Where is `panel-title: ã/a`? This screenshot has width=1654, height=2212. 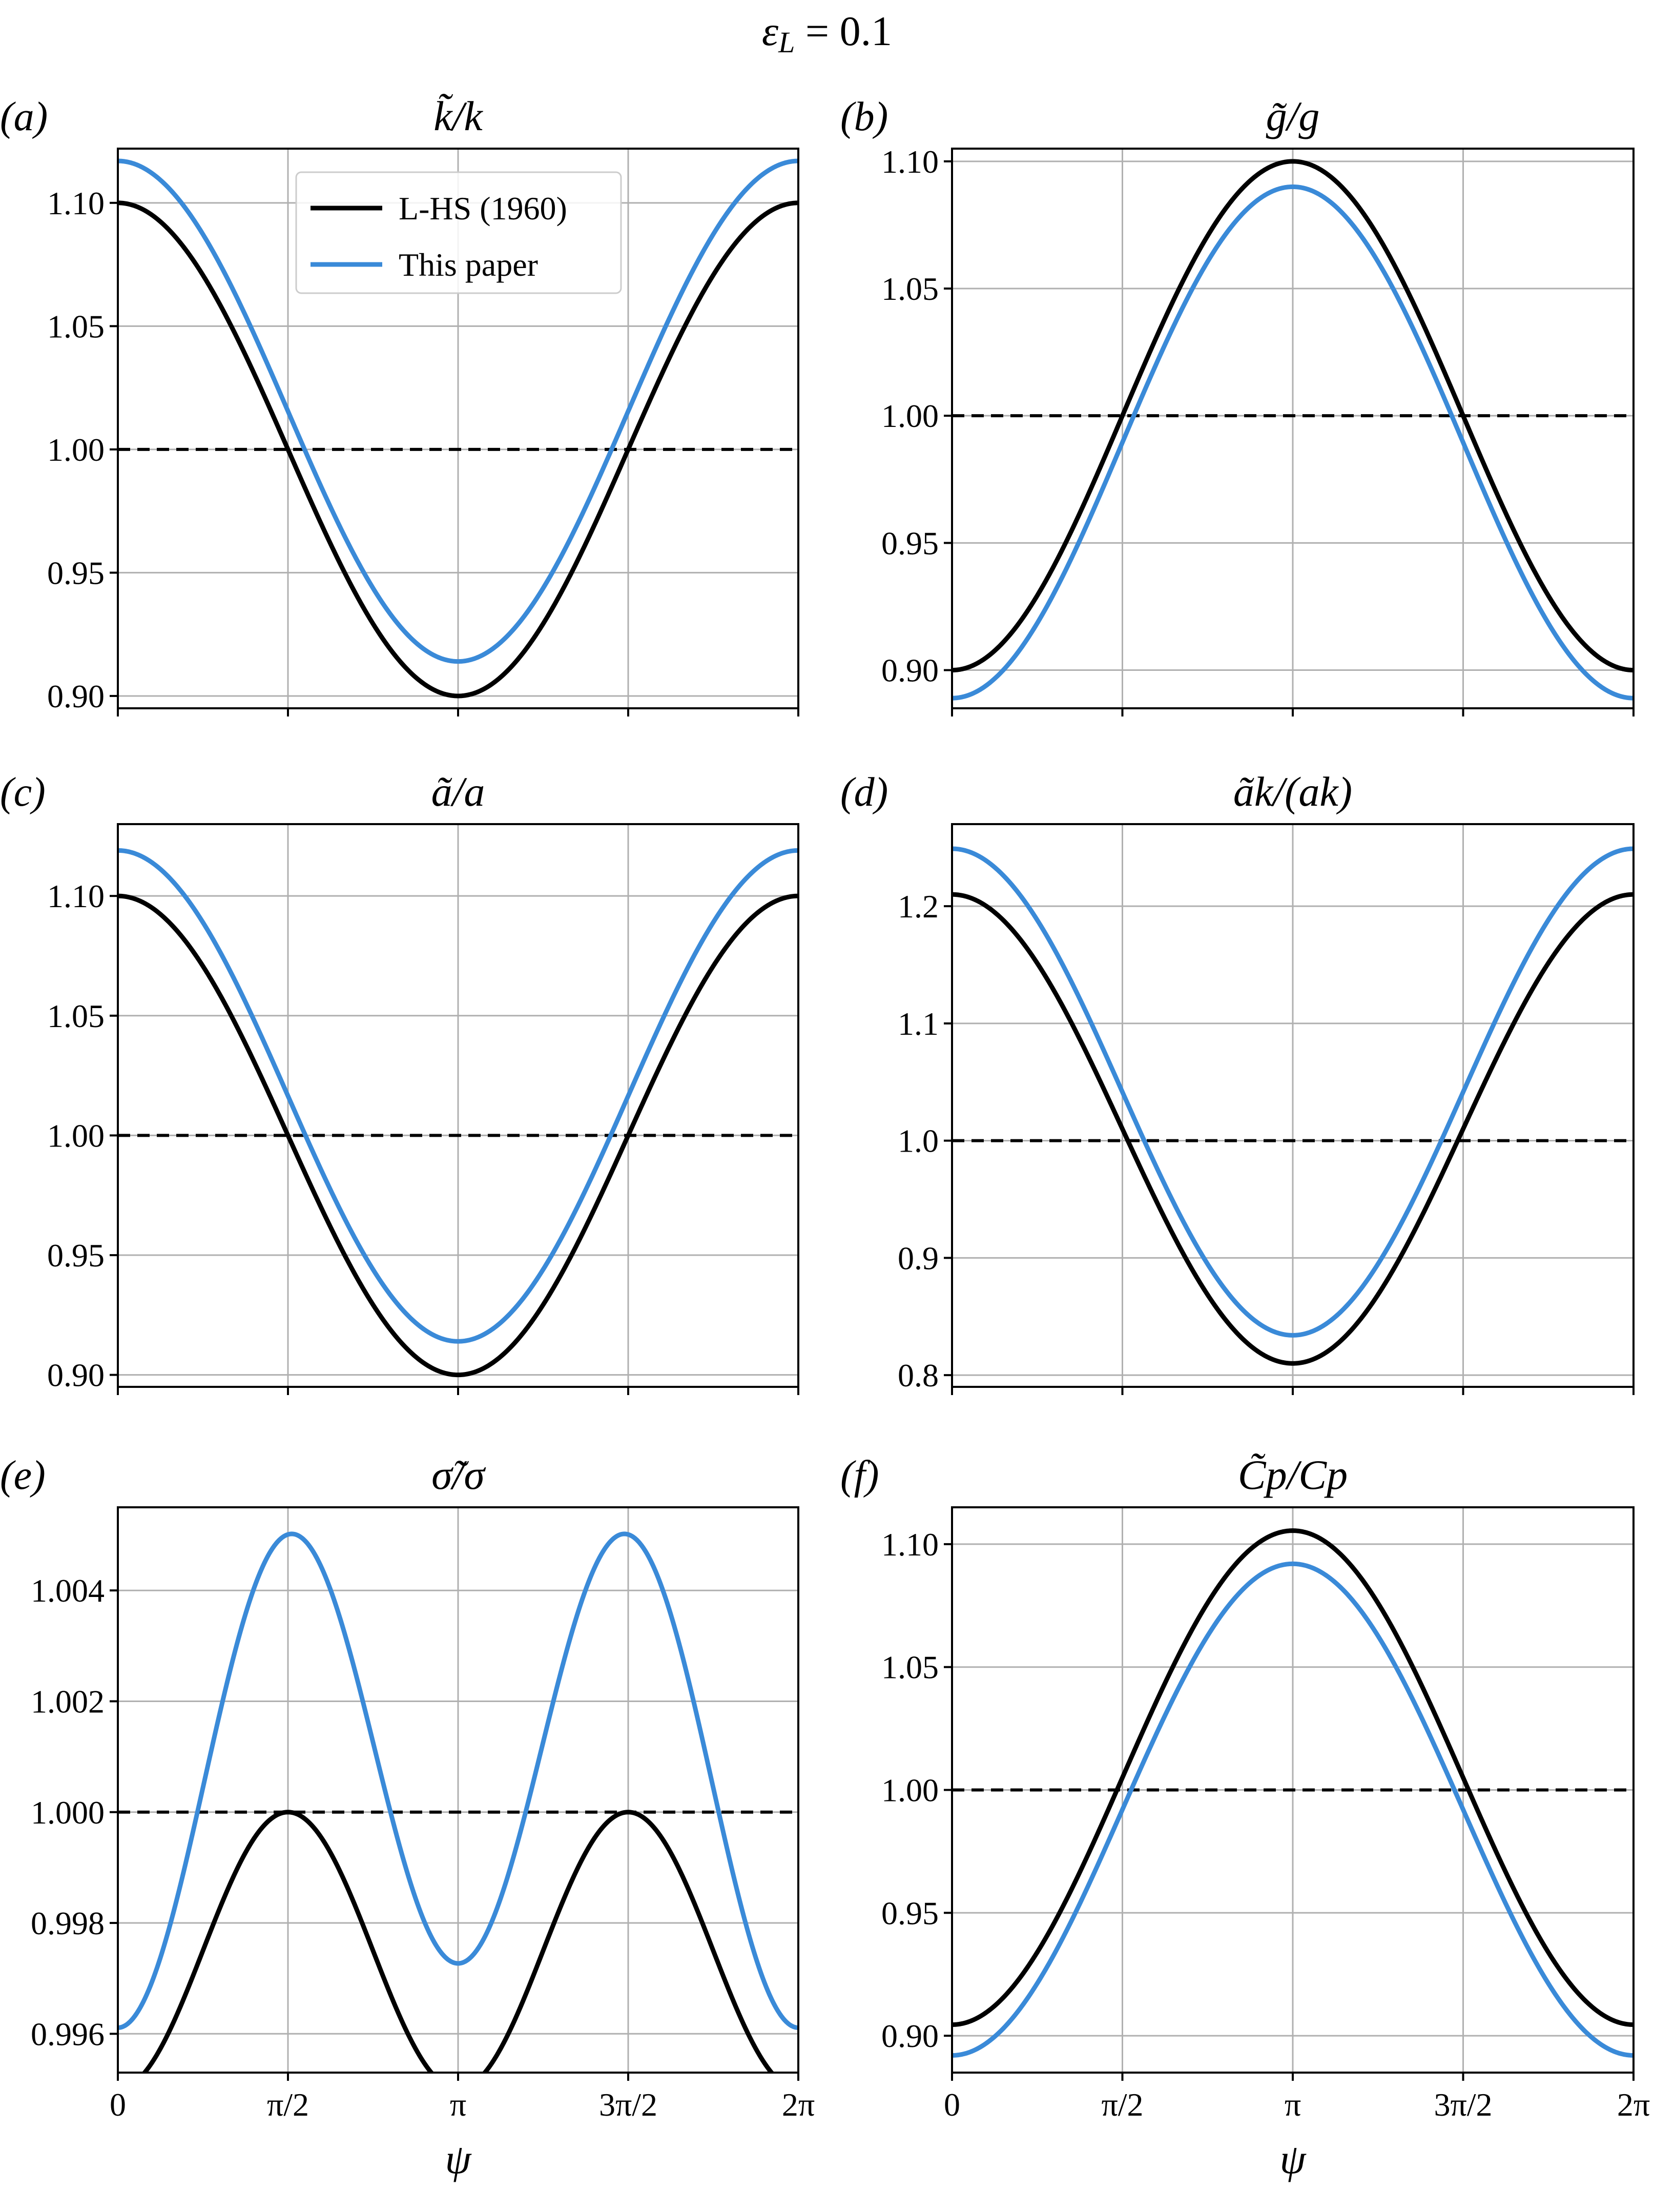
panel-title: ã/a is located at coordinates (458, 791).